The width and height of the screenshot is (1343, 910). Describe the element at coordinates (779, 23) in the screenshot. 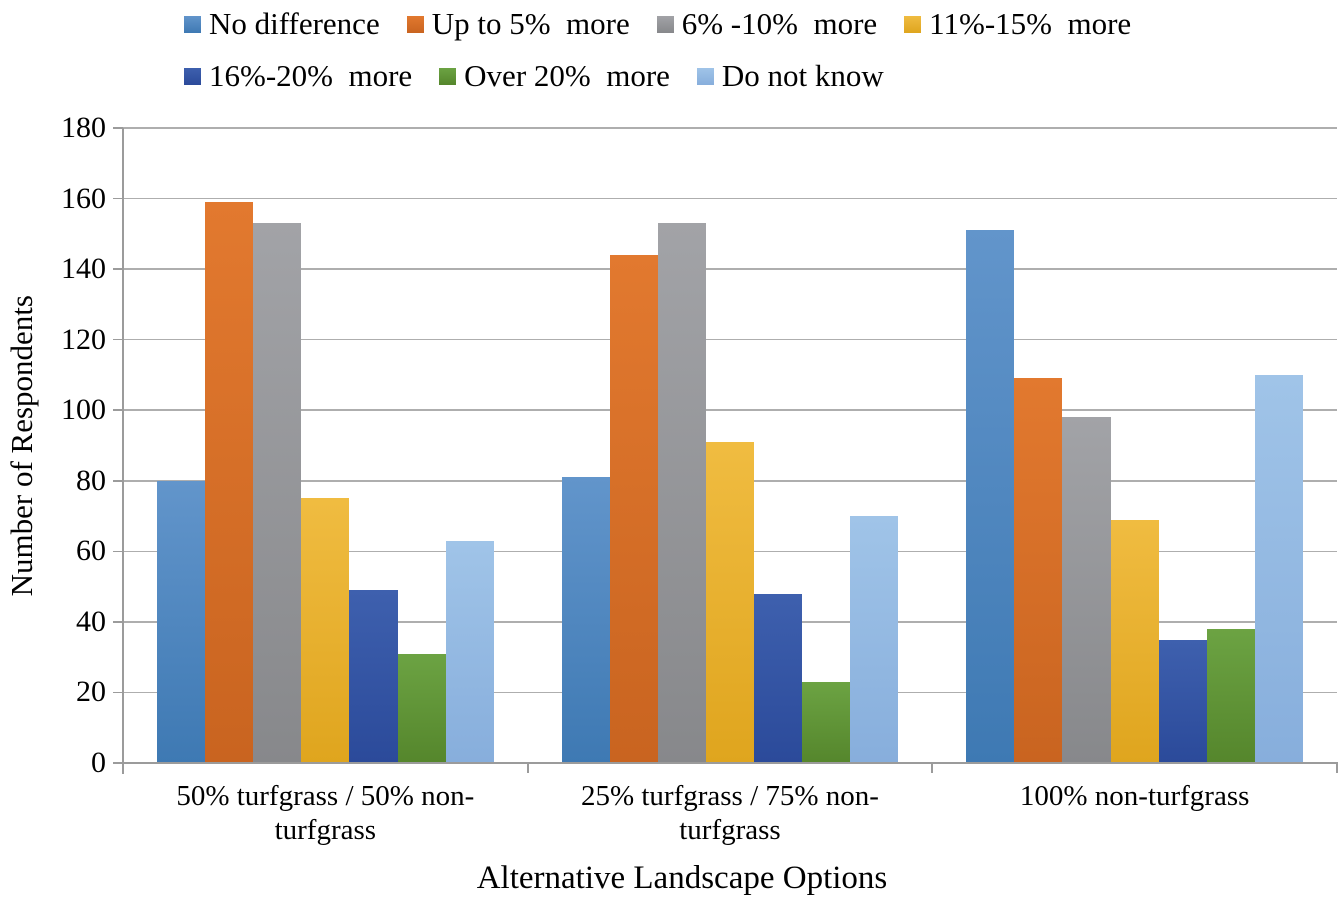

I see `legend-label: 6% -10% more` at that location.